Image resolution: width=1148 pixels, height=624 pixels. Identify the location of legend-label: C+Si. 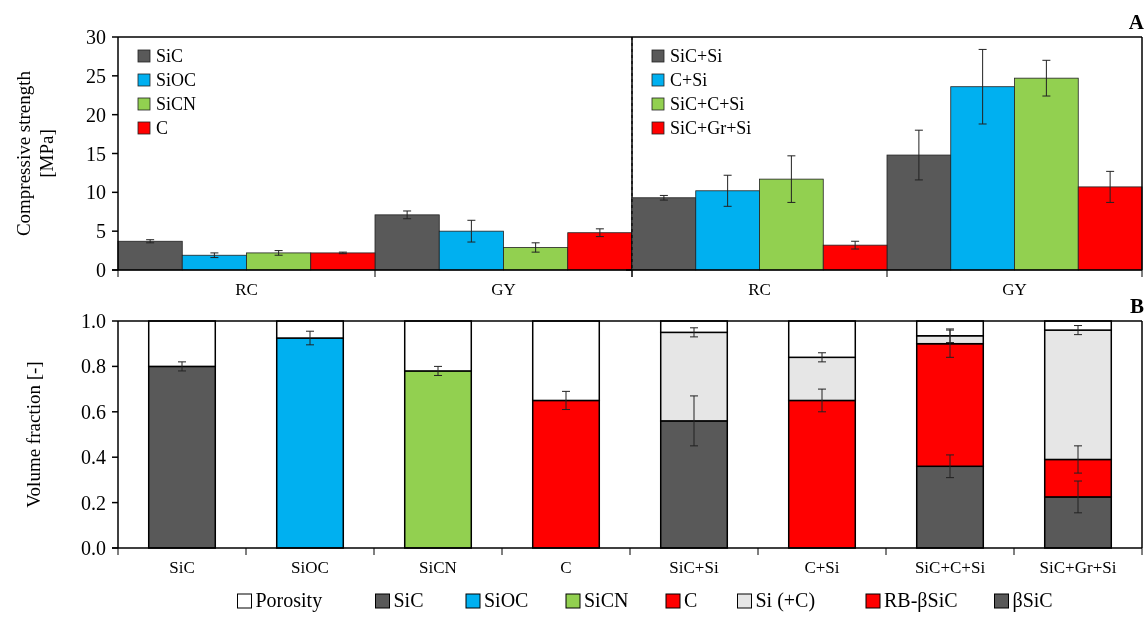
(689, 80).